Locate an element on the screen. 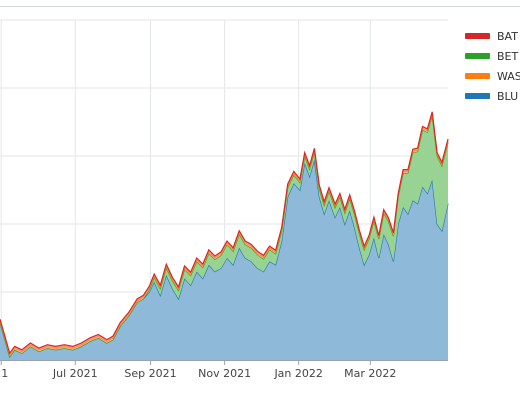 Image resolution: width=520 pixels, height=404 pixels. legend-item-was: WAS is located at coordinates (492, 76).